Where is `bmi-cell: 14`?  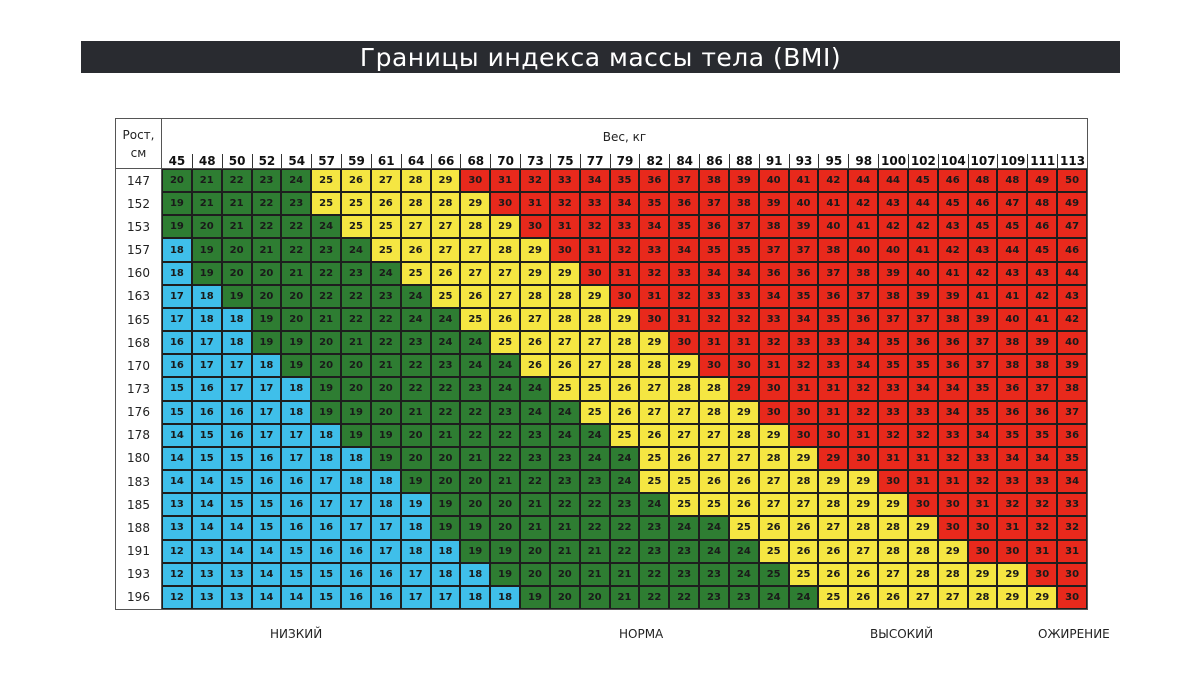
bmi-cell: 14 is located at coordinates (266, 551).